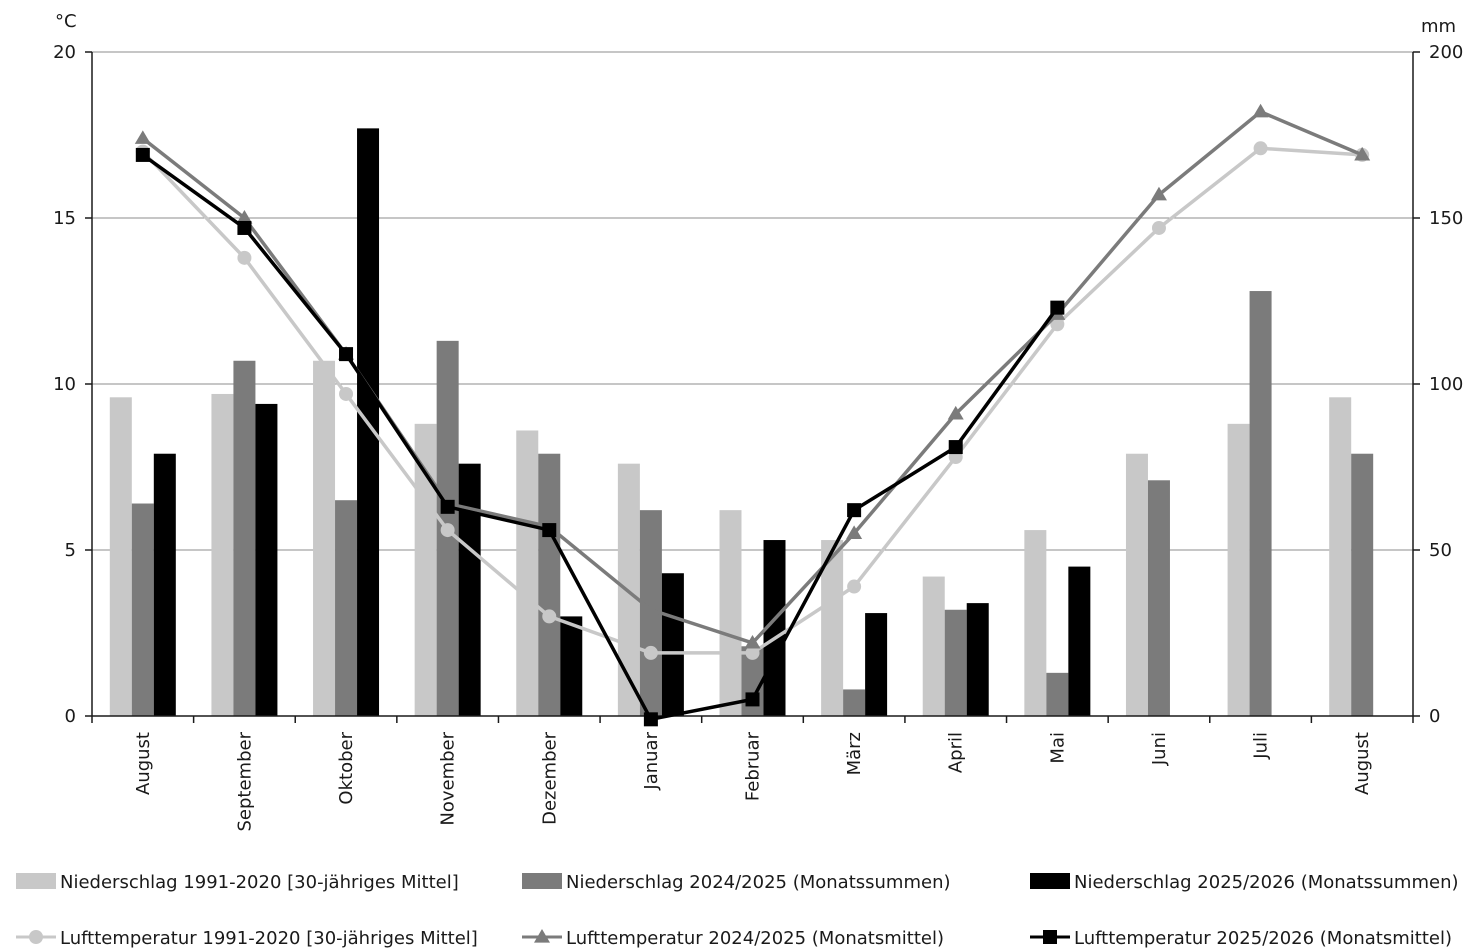 The width and height of the screenshot is (1475, 950). Describe the element at coordinates (755, 938) in the screenshot. I see `legend-label: Lufttemperatur 2024/2025 (Monatsmittel)` at that location.